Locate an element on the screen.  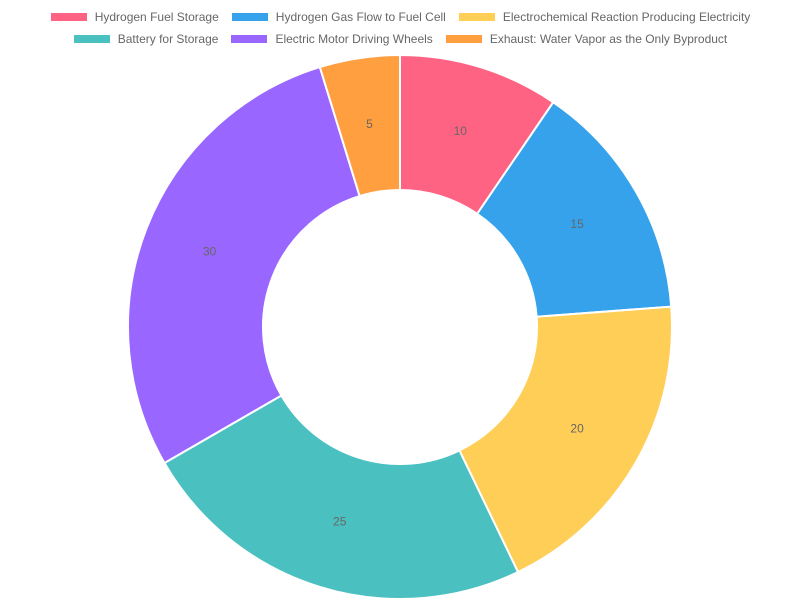
legend-item-hydrogen-gas-flow: Hydrogen Gas Flow to Fuel Cell is located at coordinates (338, 17).